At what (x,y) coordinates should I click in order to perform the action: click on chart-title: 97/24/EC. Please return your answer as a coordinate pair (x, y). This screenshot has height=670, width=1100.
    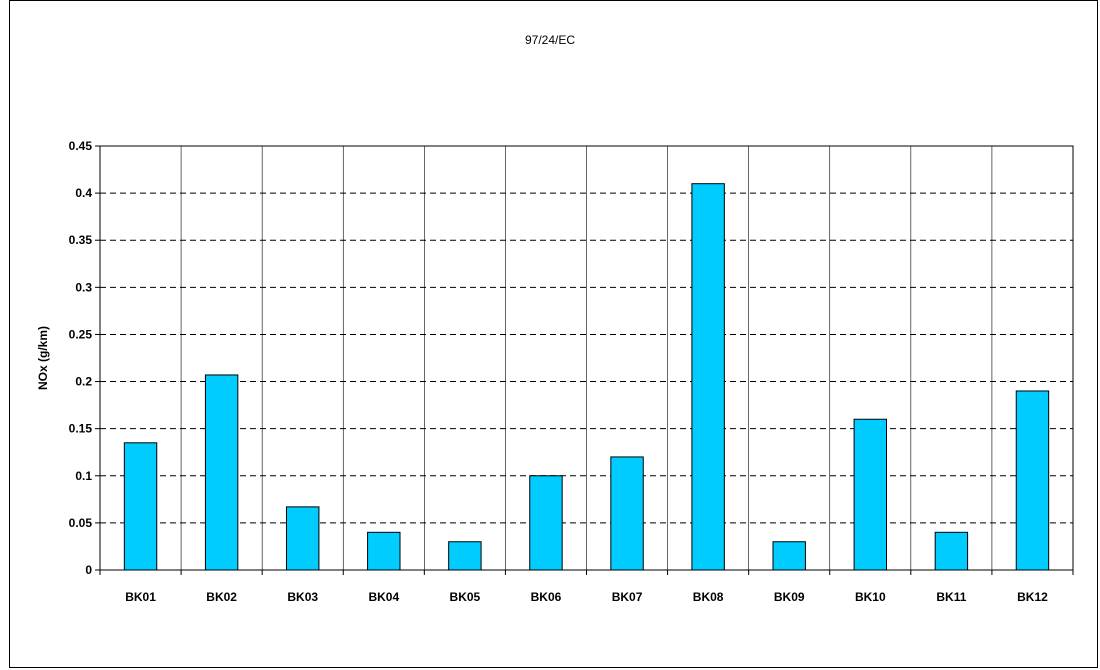
    Looking at the image, I should click on (550, 40).